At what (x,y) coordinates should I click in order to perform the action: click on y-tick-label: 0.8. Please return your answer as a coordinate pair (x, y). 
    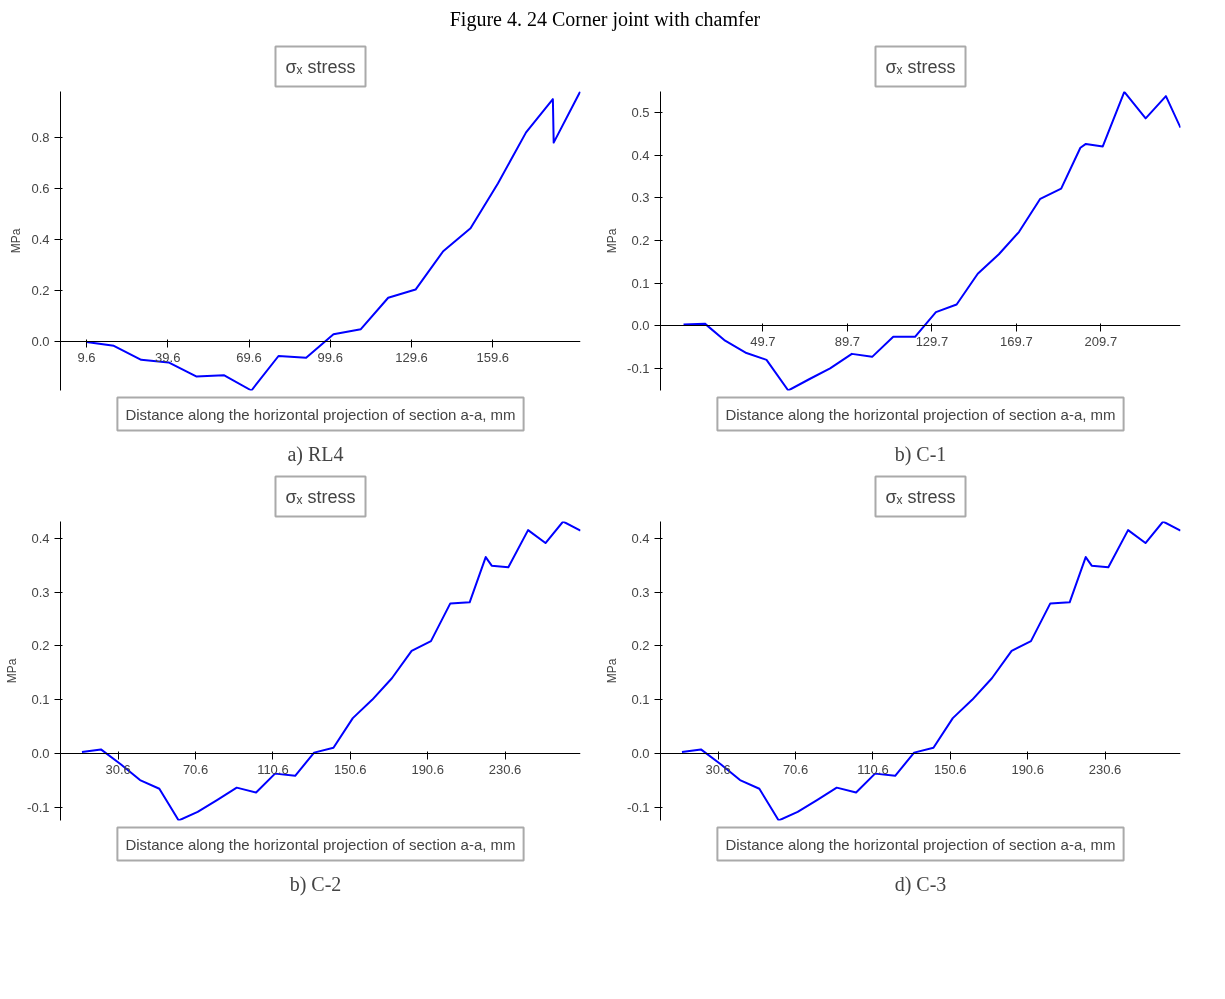
    Looking at the image, I should click on (40, 137).